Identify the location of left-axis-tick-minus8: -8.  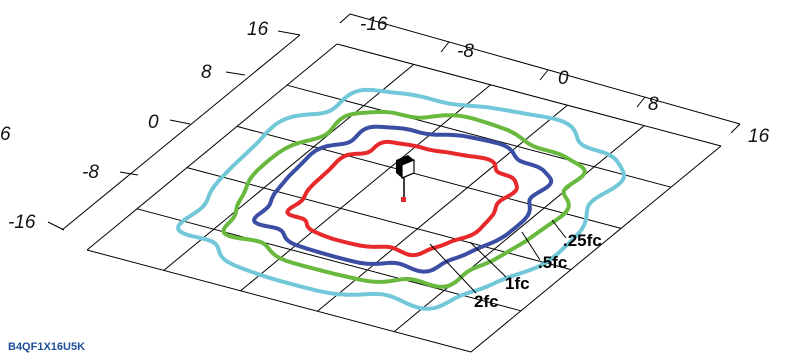
(90, 172).